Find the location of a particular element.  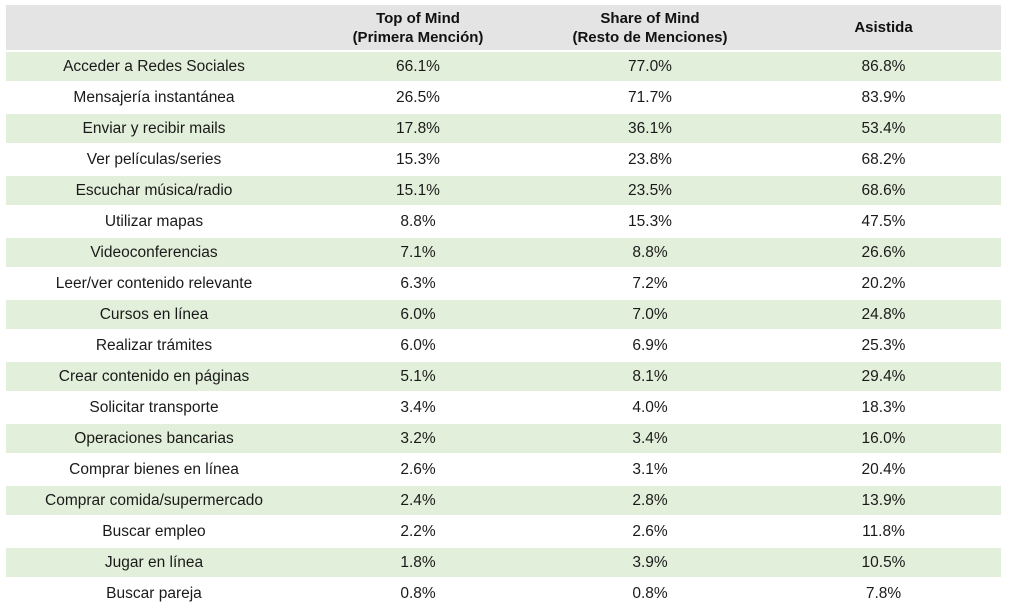

cell-top-of-mind: 3.2% is located at coordinates (418, 438).